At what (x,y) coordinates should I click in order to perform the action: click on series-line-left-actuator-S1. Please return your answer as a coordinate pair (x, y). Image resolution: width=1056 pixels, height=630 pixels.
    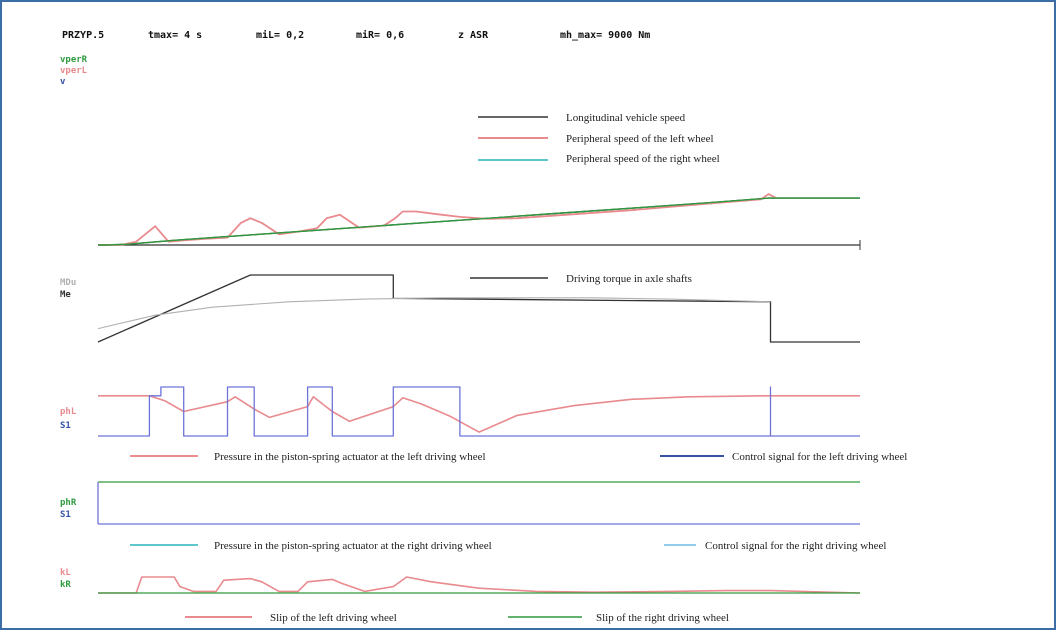
    Looking at the image, I should click on (479, 411).